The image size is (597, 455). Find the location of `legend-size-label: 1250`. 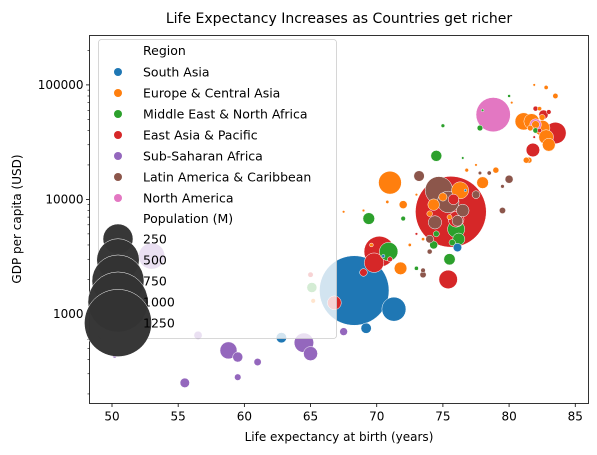

legend-size-label: 1250 is located at coordinates (159, 323).